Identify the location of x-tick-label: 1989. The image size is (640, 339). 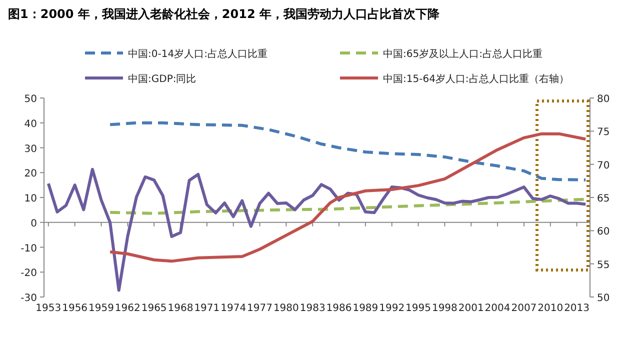
(365, 308).